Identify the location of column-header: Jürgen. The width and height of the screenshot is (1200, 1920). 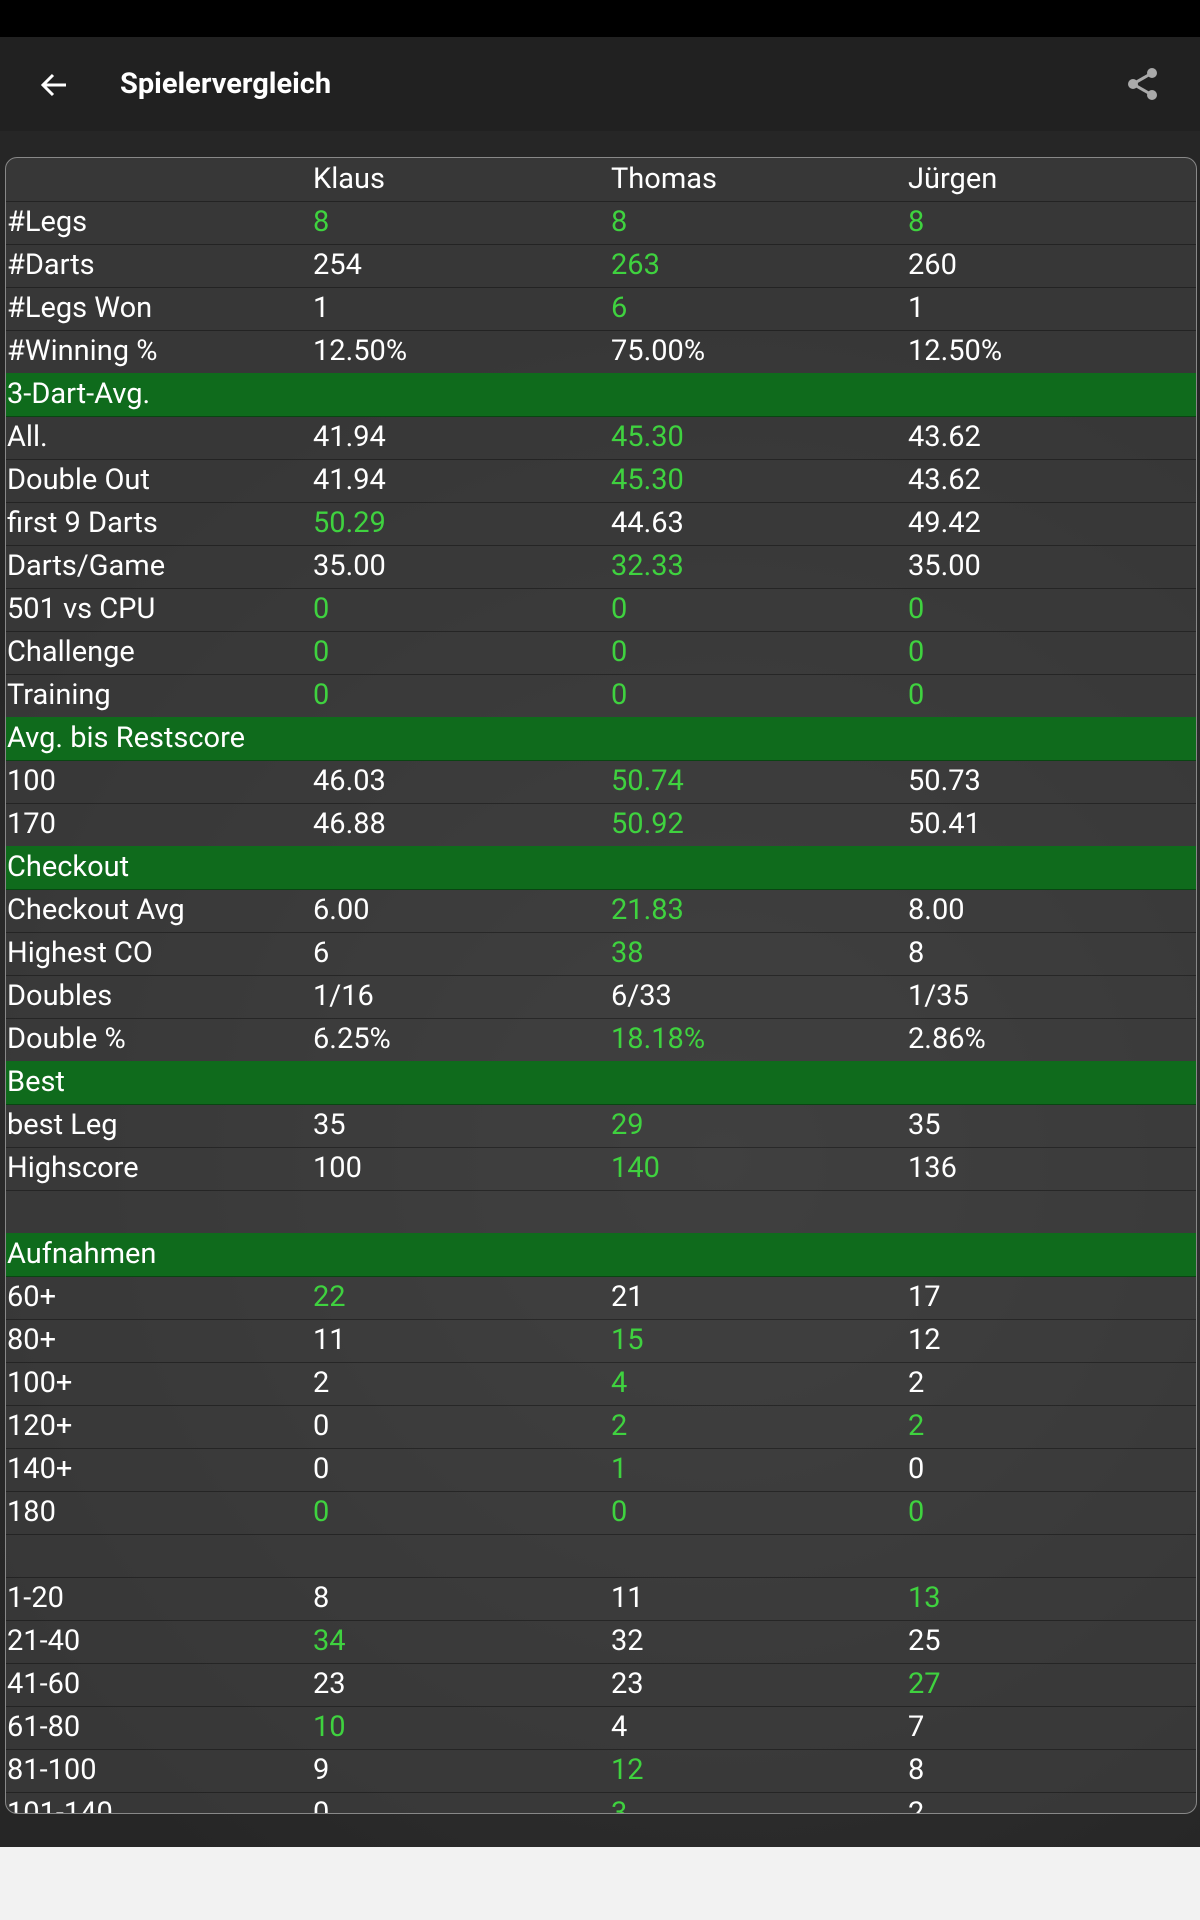
(953, 179).